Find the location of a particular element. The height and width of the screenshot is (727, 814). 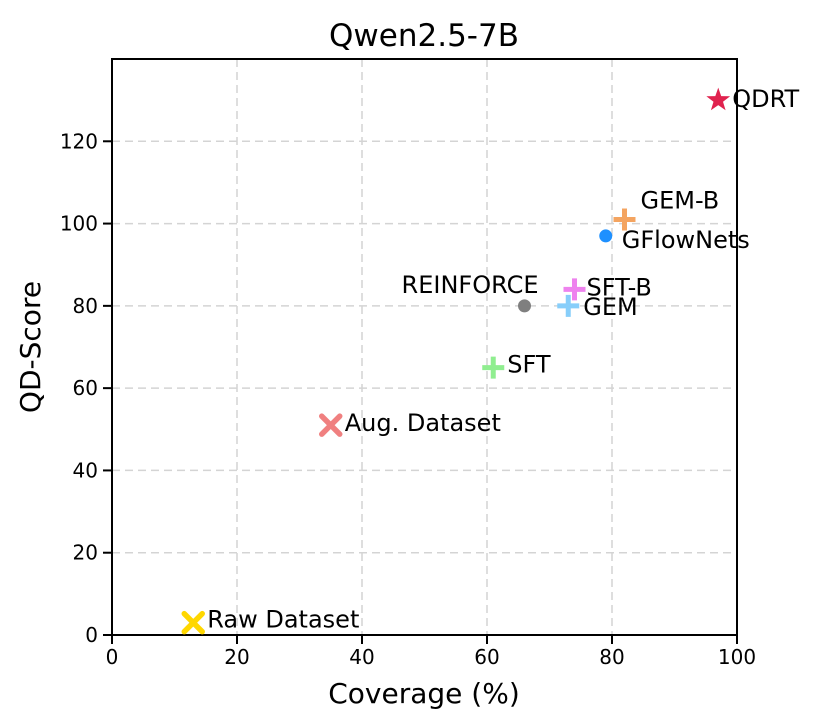

point-label-raw-dataset: Raw Dataset is located at coordinates (283, 620).